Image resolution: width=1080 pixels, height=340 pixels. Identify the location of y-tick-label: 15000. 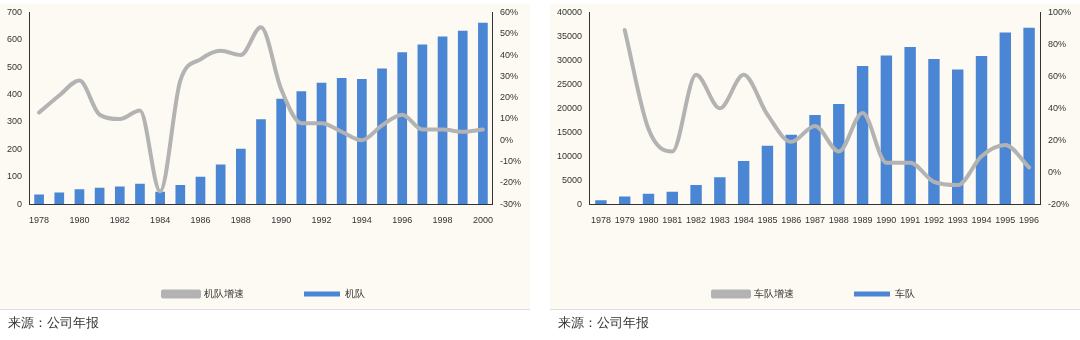
(570, 131).